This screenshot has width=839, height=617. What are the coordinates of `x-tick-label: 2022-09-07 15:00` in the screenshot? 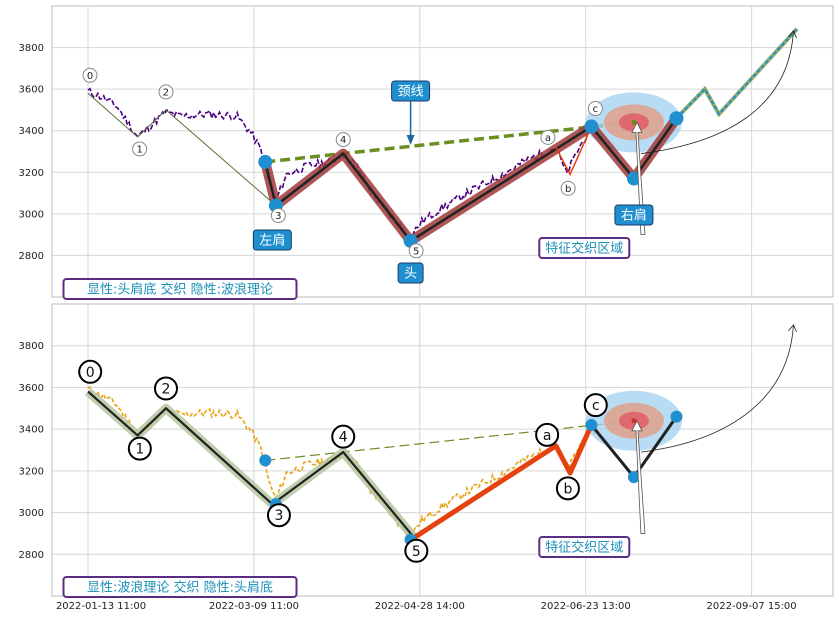 It's located at (752, 606).